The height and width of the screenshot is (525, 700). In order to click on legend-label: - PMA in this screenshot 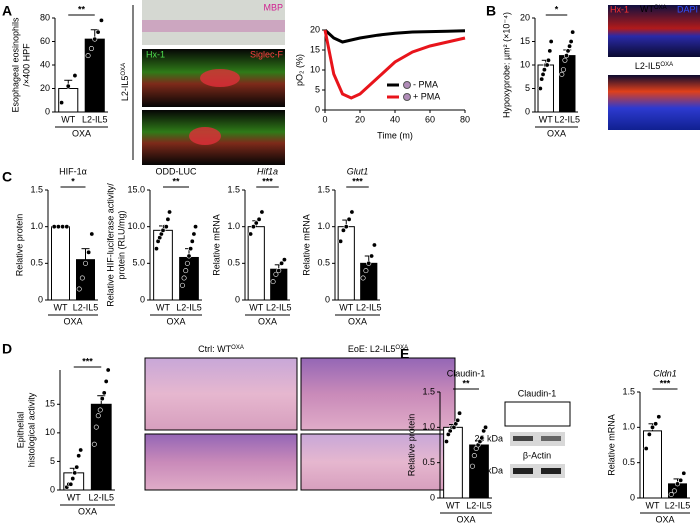, I will do `click(425, 84)`.